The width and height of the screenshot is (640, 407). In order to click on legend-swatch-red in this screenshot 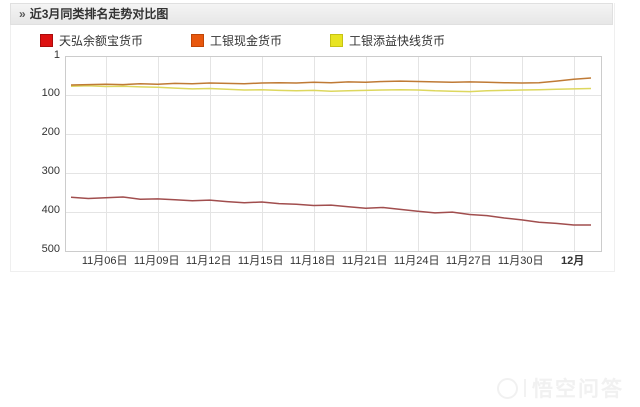, I will do `click(46, 40)`.